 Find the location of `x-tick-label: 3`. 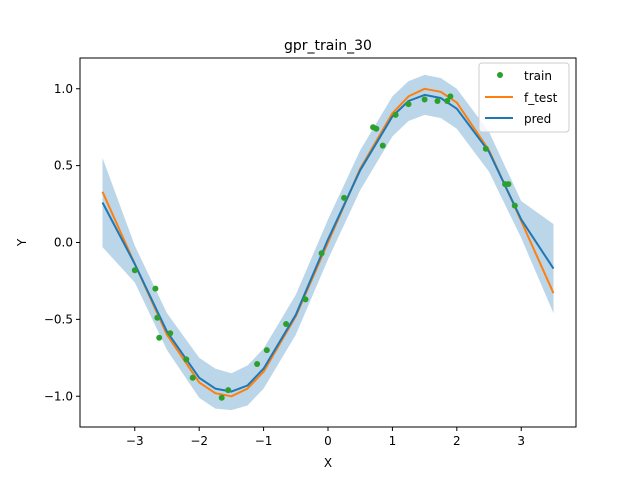

x-tick-label: 3 is located at coordinates (521, 441).